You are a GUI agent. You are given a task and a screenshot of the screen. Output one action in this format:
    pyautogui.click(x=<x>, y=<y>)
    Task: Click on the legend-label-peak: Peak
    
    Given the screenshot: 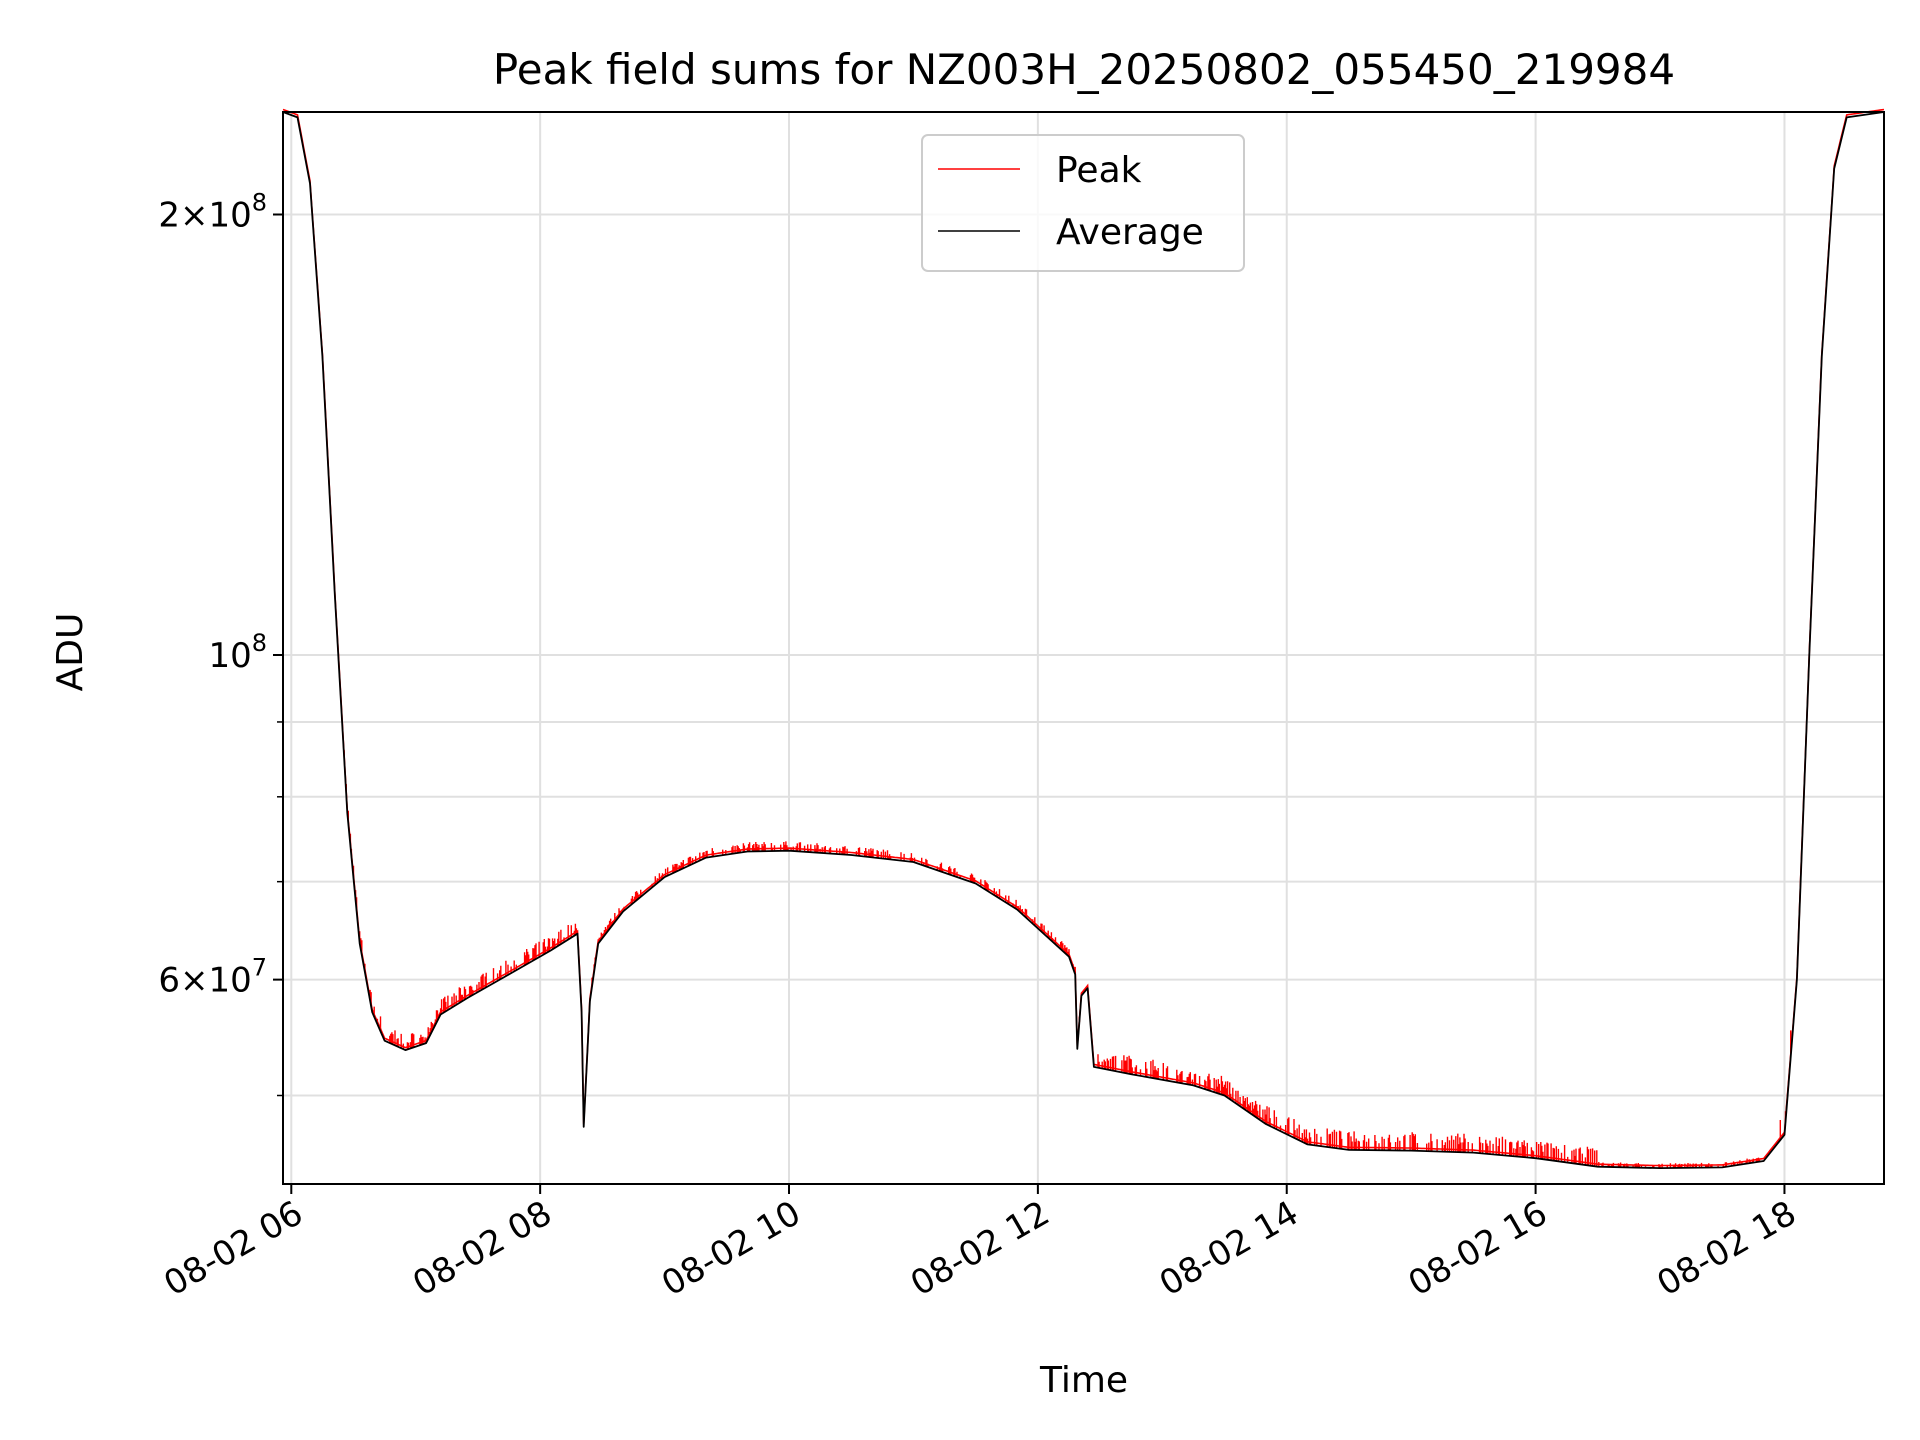 What is the action you would take?
    pyautogui.click(x=1099, y=170)
    